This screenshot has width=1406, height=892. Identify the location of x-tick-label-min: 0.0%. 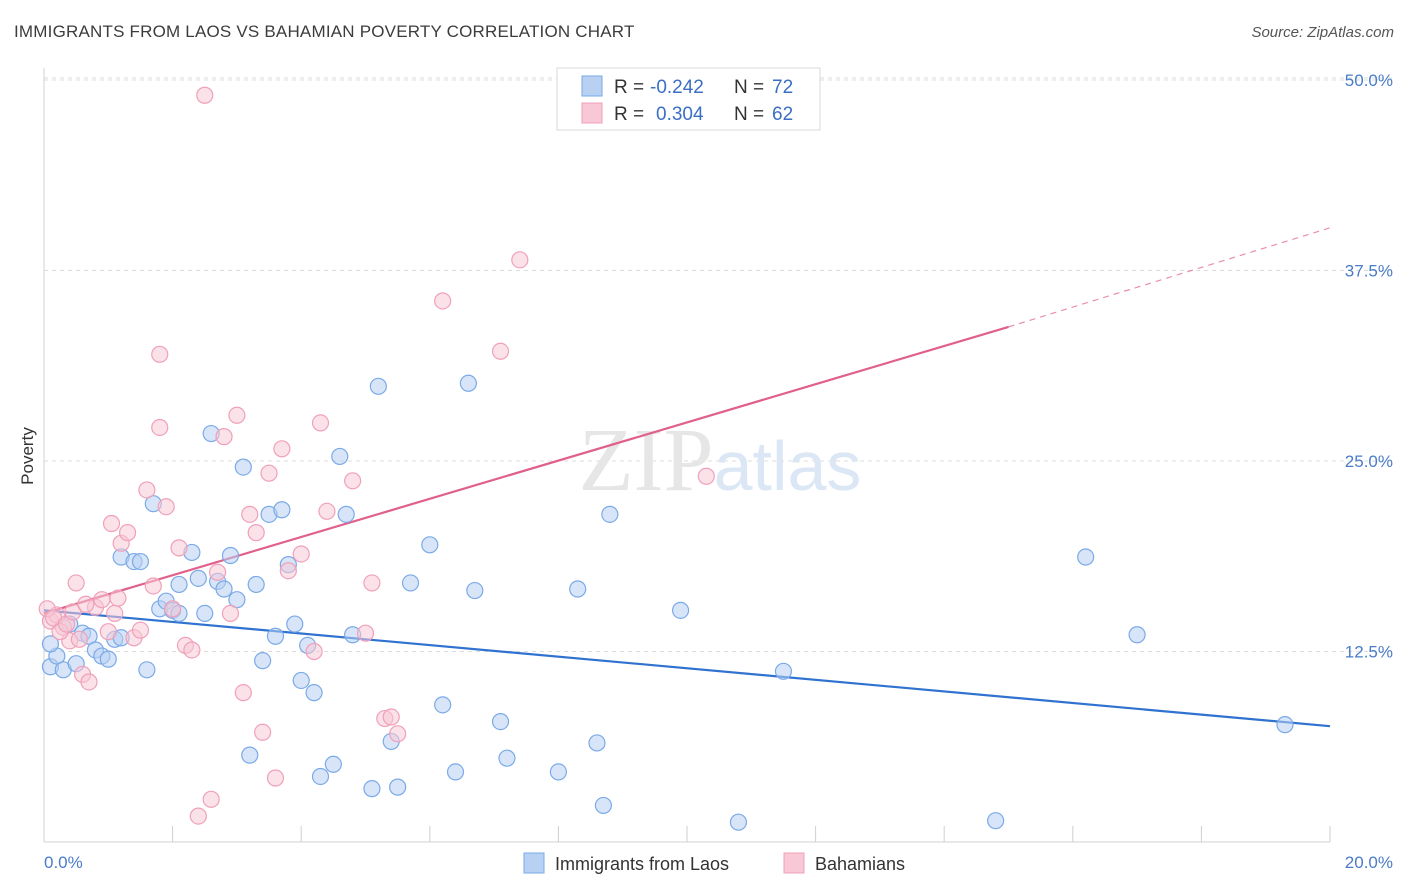
(63, 862).